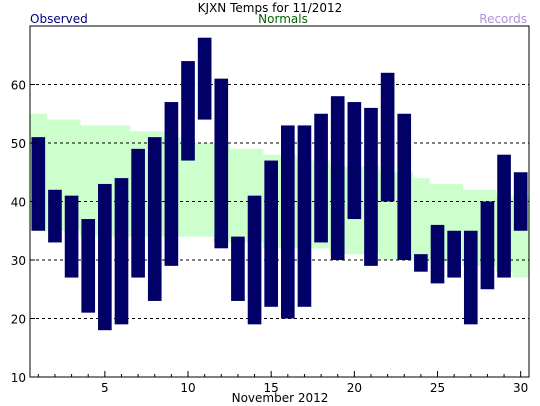 The image size is (540, 406). What do you see at coordinates (437, 388) in the screenshot?
I see `x-tick-label-25: 25` at bounding box center [437, 388].